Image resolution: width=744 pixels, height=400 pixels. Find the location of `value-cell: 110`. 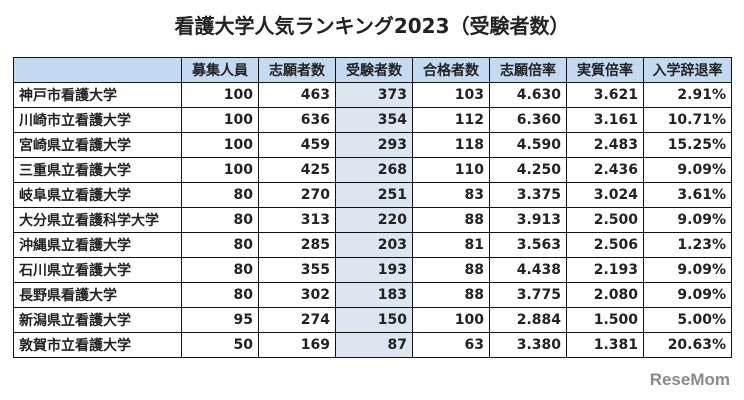

value-cell: 110 is located at coordinates (451, 170).